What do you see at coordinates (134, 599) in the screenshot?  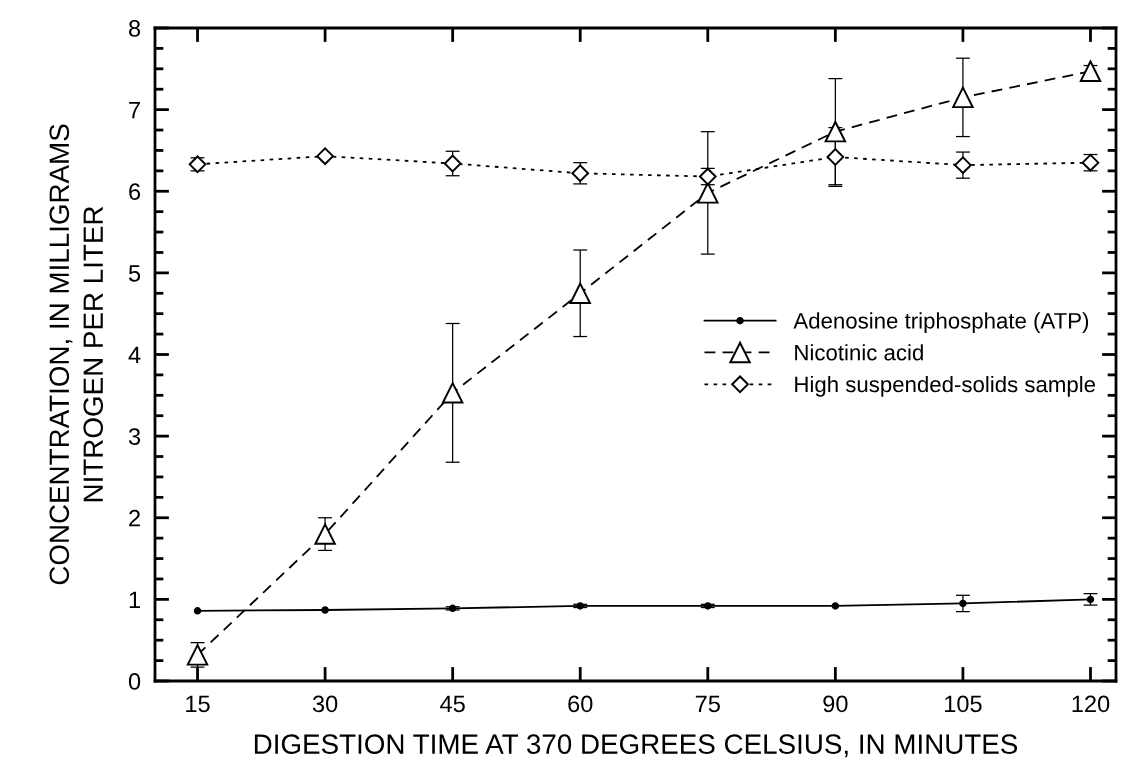 I see `y-tick-label: 1` at bounding box center [134, 599].